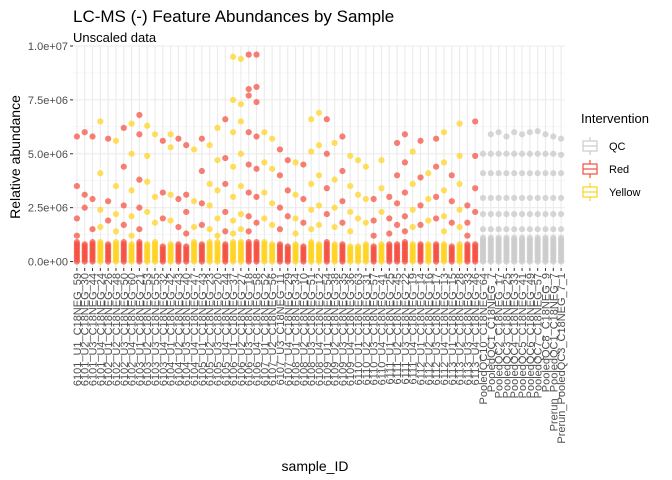 Image resolution: width=672 pixels, height=480 pixels. What do you see at coordinates (101, 329) in the screenshot?
I see `x-tick-label: 6101_U4_C18NEG_24` at bounding box center [101, 329].